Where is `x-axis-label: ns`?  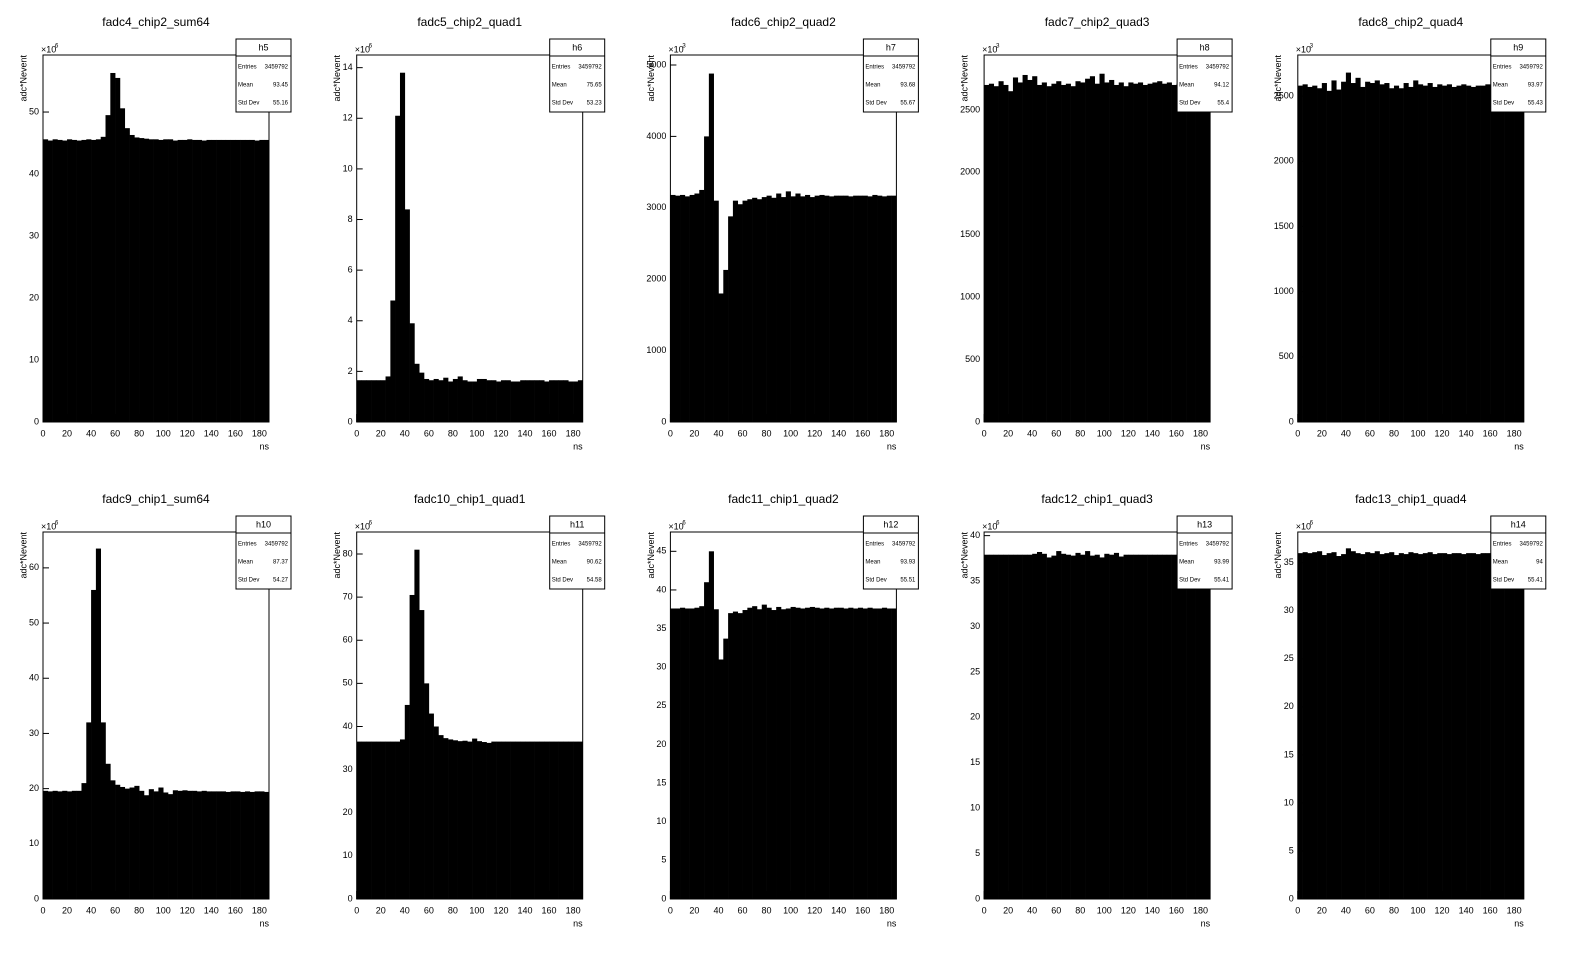
x-axis-label: ns is located at coordinates (578, 446).